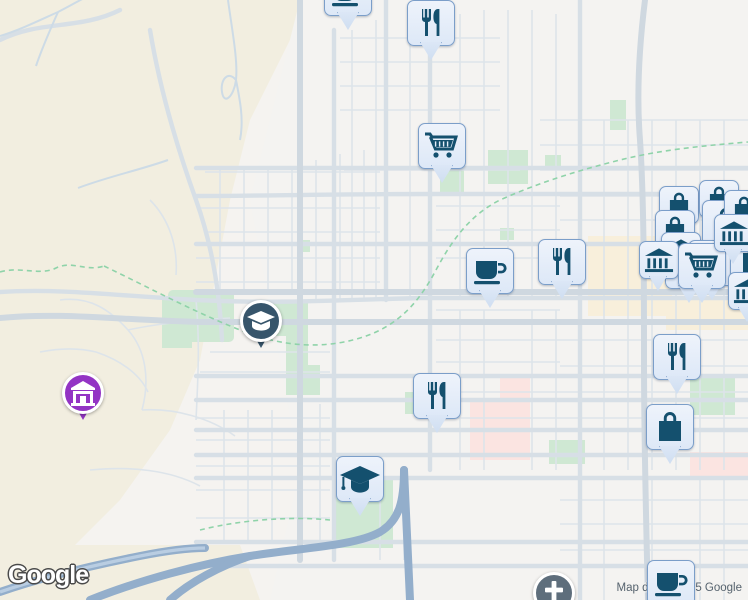  What do you see at coordinates (554, 586) in the screenshot?
I see `church-cross-pin-marker` at bounding box center [554, 586].